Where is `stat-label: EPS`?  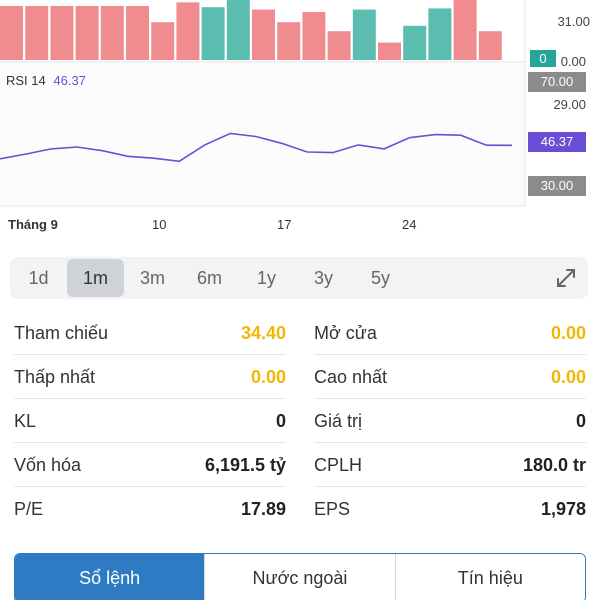
stat-label: EPS is located at coordinates (332, 509).